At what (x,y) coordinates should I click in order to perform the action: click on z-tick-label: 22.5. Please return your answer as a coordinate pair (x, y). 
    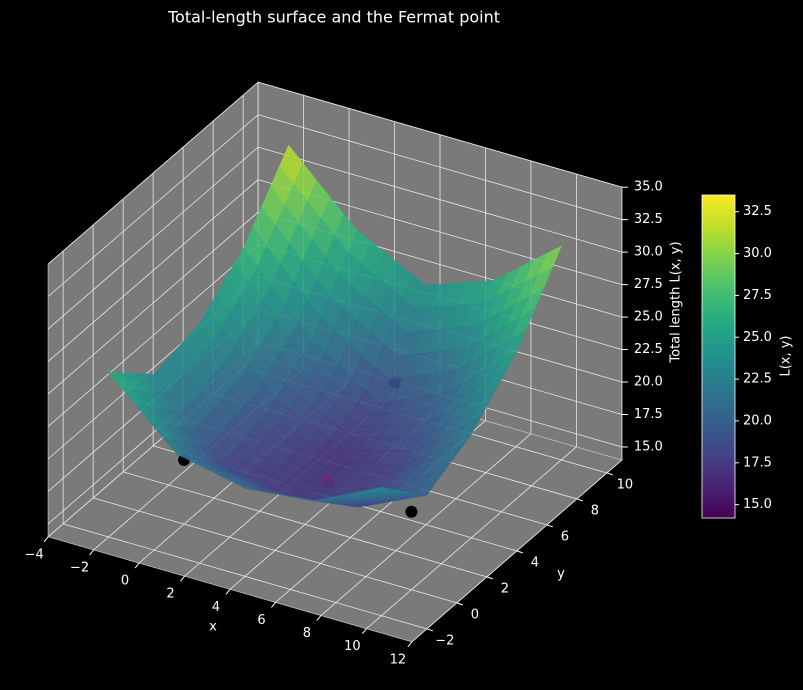
    Looking at the image, I should click on (648, 349).